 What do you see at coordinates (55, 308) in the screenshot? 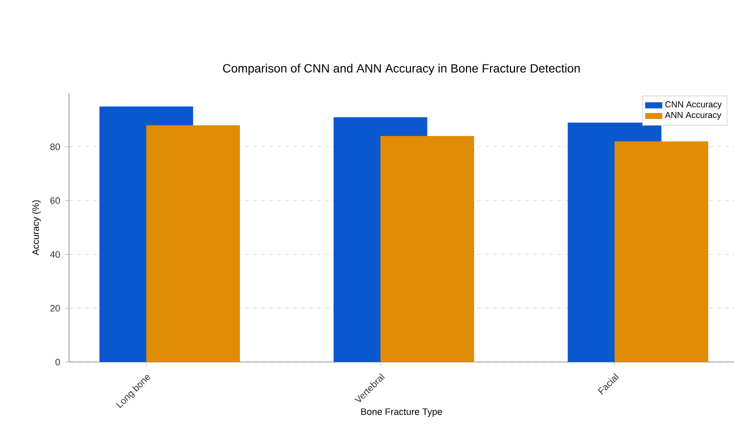
I see `y-tick-label: 20` at bounding box center [55, 308].